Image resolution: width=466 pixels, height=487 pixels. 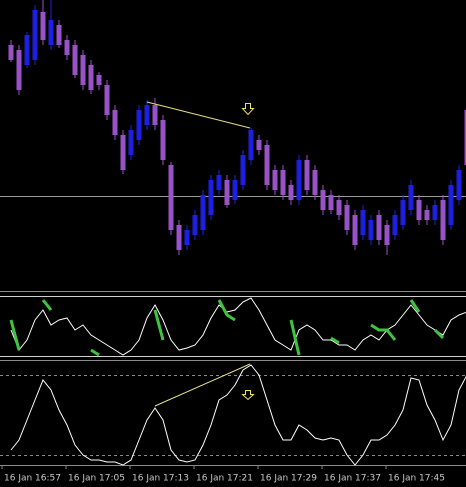 I want to click on signal-segments, so click(x=227, y=328).